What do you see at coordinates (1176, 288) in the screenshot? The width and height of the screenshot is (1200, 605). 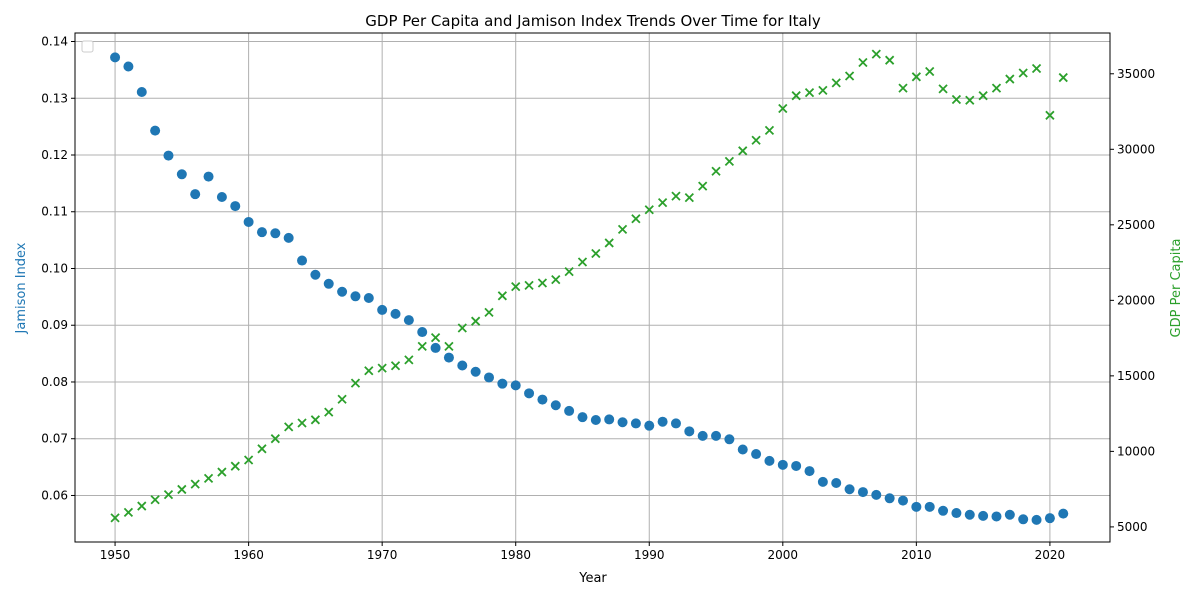 I see `right-axis-label: GDP Per Capita` at bounding box center [1176, 288].